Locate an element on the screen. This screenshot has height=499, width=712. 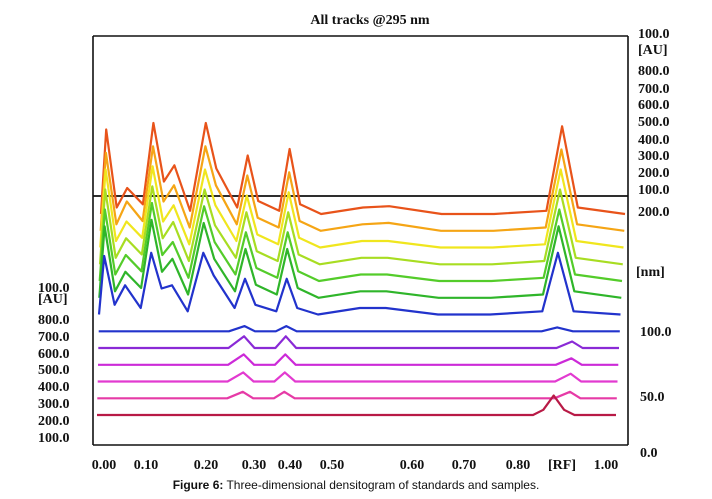
right-au-tick-label: 600.0 is located at coordinates (654, 105).